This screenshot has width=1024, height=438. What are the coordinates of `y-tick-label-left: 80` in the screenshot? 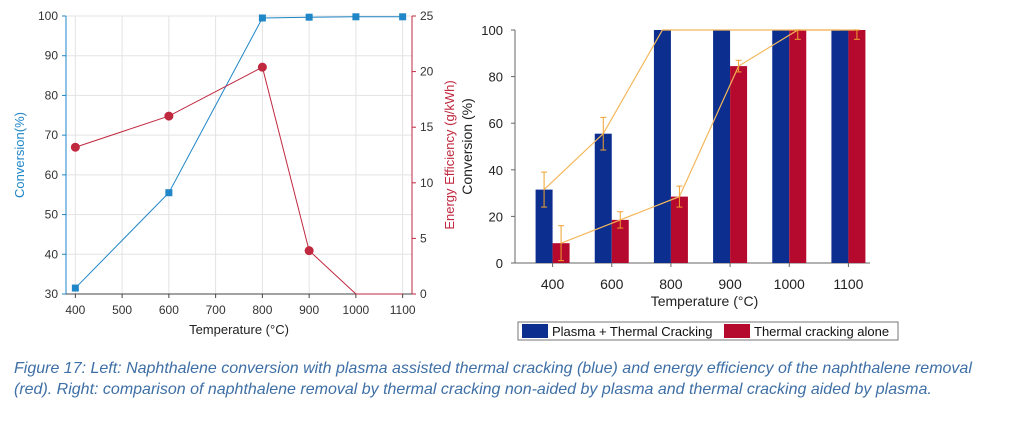 It's located at (52, 95).